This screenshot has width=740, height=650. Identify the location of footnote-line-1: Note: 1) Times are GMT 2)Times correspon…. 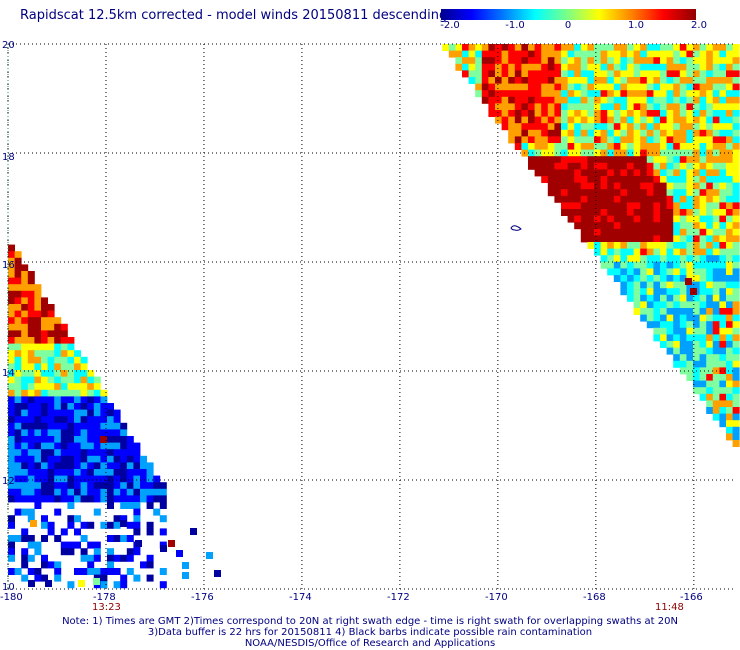
(370, 621).